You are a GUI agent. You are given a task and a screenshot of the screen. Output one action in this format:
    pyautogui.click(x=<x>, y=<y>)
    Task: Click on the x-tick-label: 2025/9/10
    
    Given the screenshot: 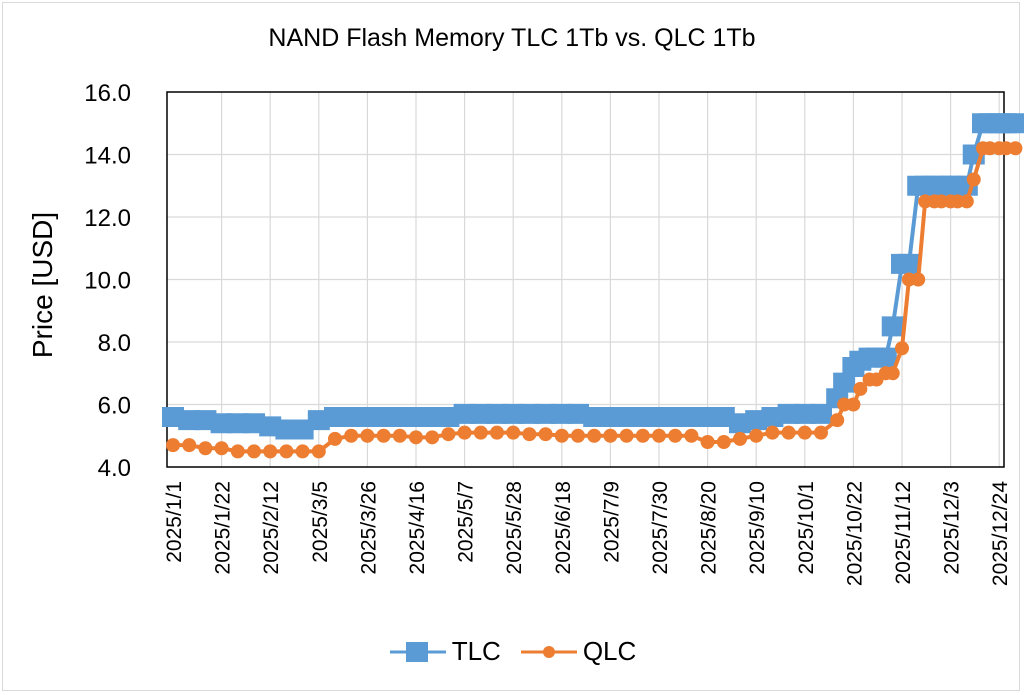 What is the action you would take?
    pyautogui.click(x=757, y=527)
    